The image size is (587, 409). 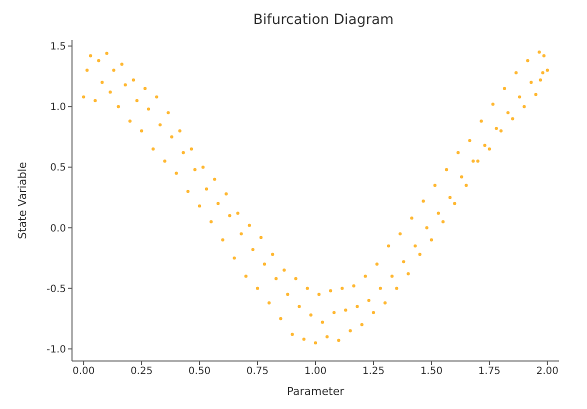 What do you see at coordinates (141, 372) in the screenshot?
I see `x-tick-label: 0.25` at bounding box center [141, 372].